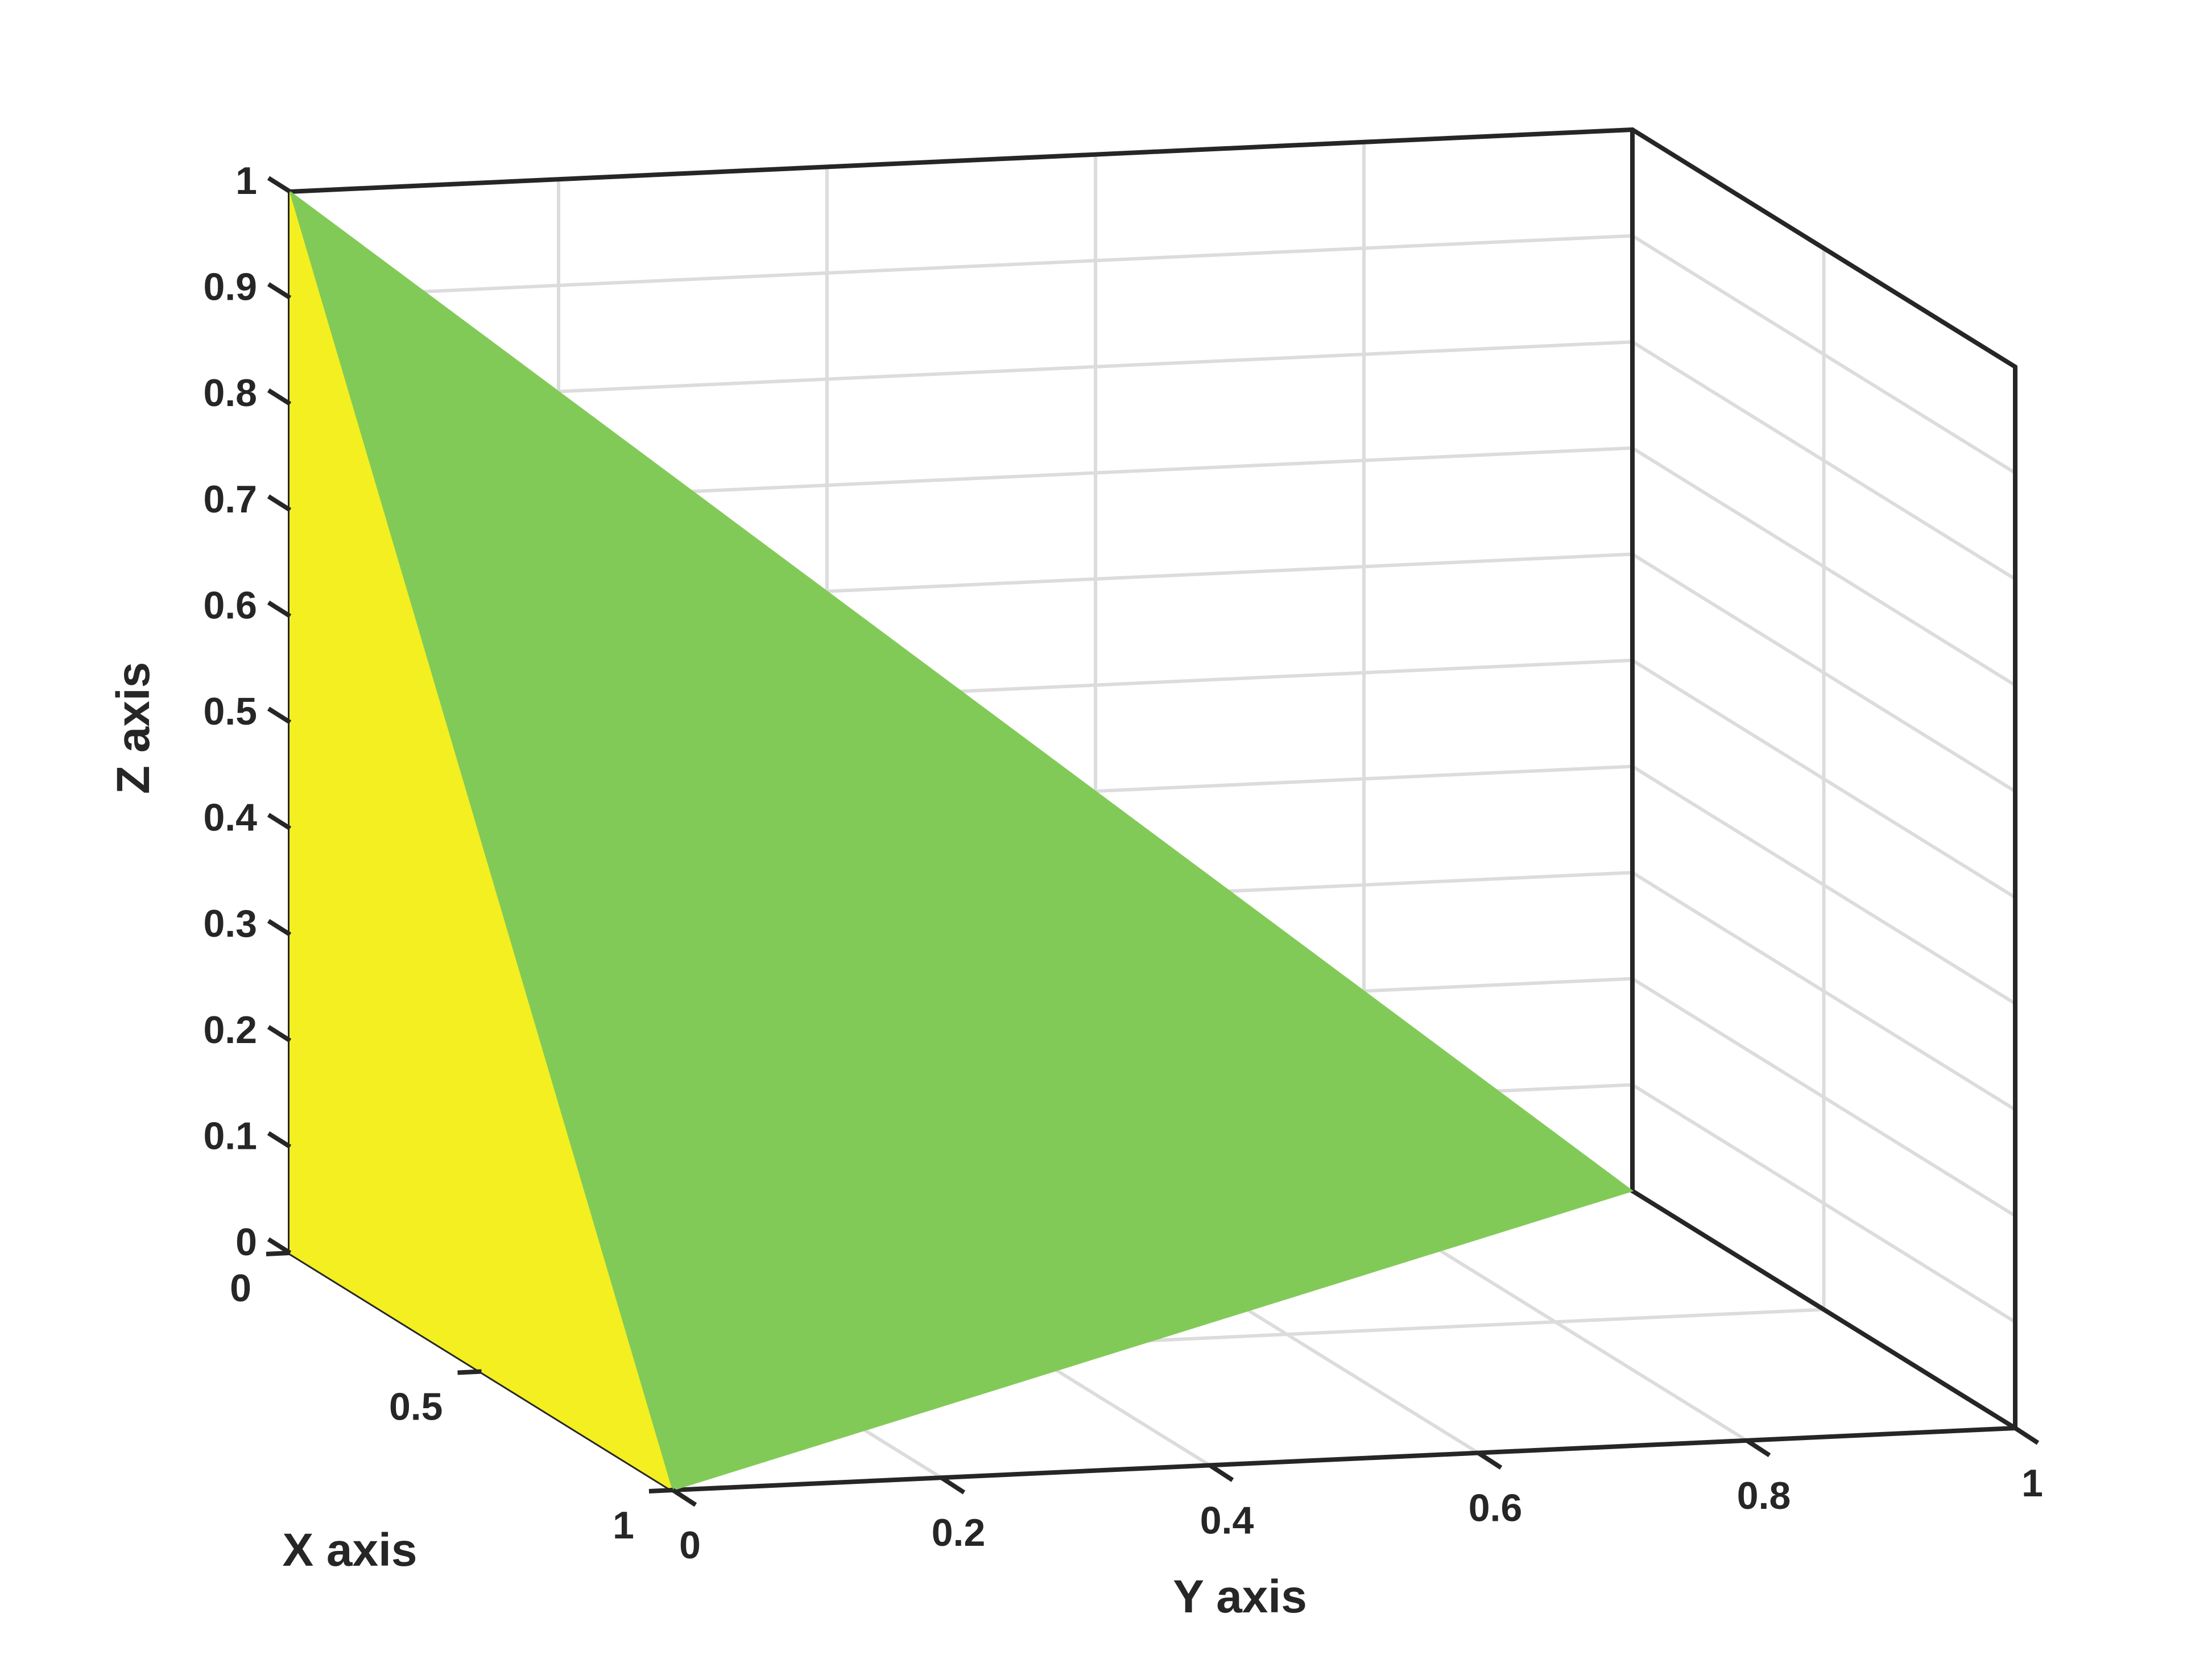 The width and height of the screenshot is (2212, 1659). What do you see at coordinates (230, 1030) in the screenshot?
I see `z-tick-label: 0.2` at bounding box center [230, 1030].